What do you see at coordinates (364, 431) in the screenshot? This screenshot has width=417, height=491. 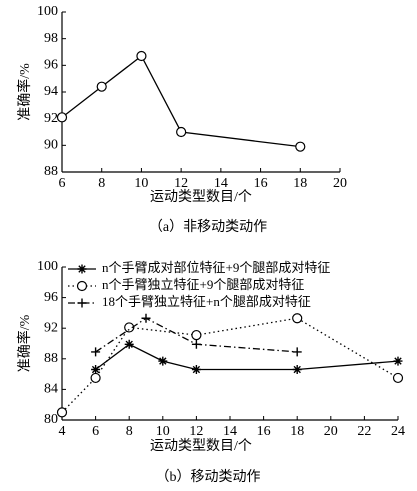 I see `x-tick-label: 22` at bounding box center [364, 431].